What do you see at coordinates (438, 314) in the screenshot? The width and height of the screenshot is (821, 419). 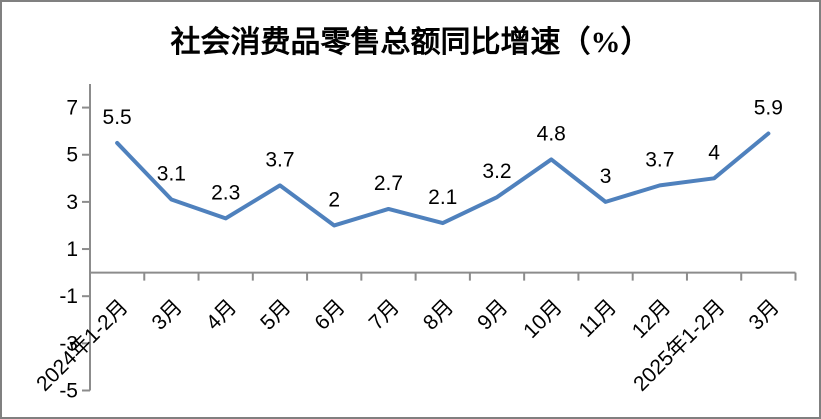 I see `x-category-label: 8月` at bounding box center [438, 314].